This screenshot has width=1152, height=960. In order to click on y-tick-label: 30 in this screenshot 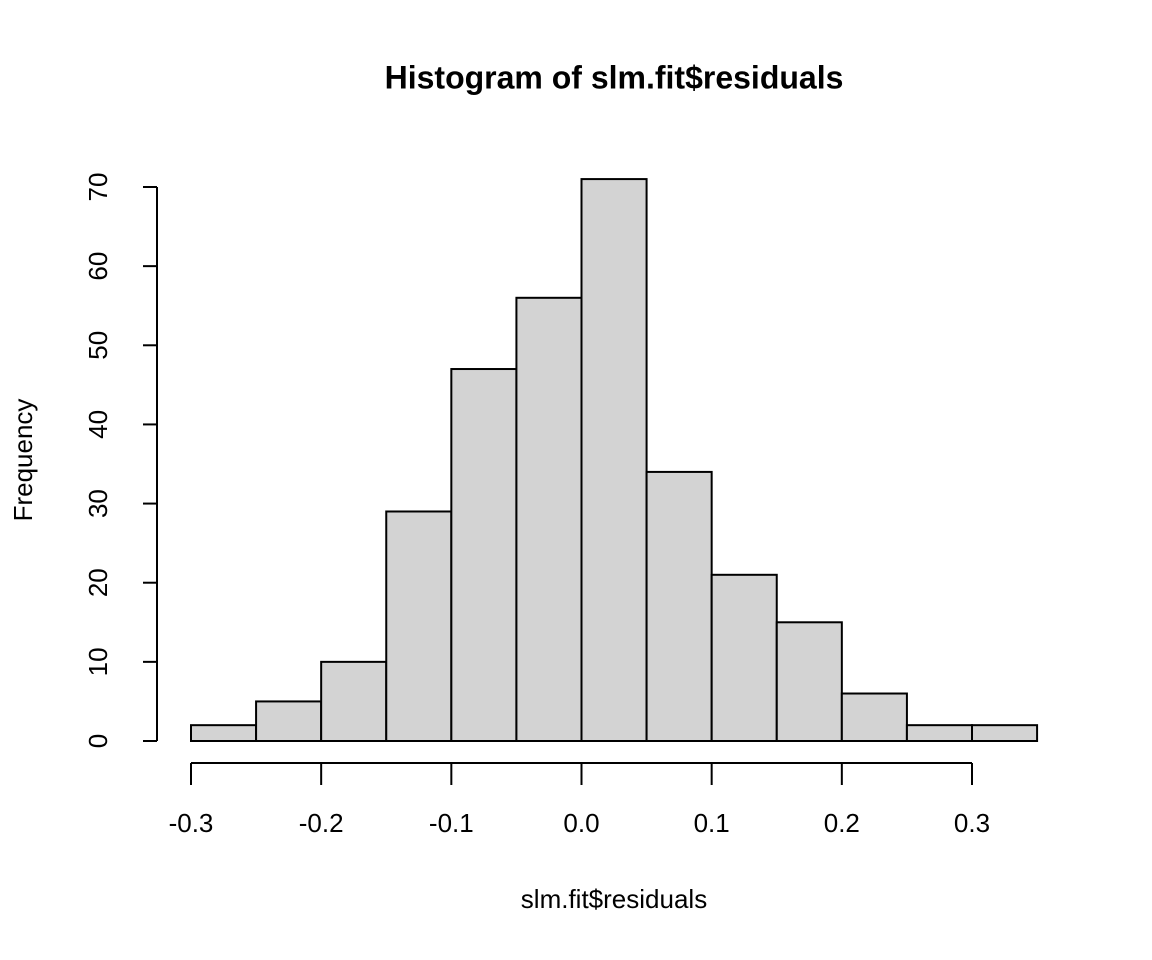, I will do `click(98, 503)`.